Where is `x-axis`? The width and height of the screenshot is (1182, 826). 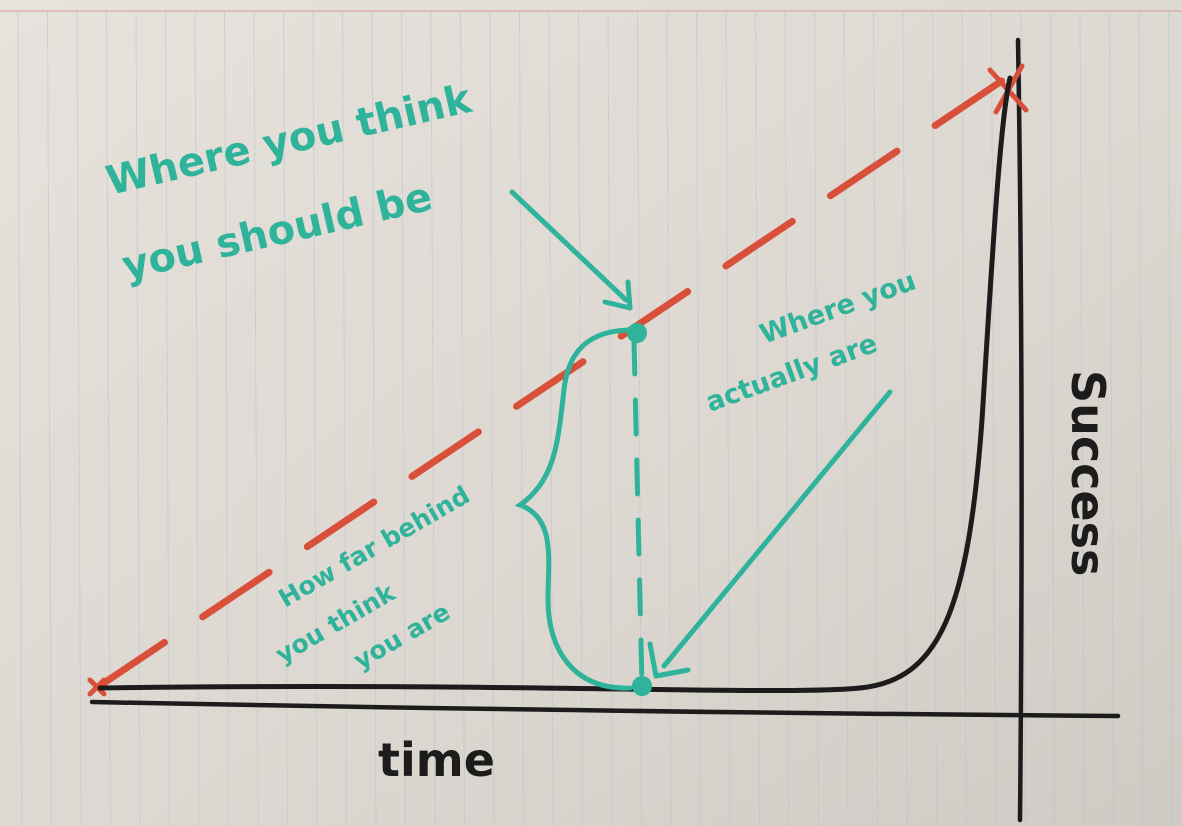 x-axis is located at coordinates (605, 709).